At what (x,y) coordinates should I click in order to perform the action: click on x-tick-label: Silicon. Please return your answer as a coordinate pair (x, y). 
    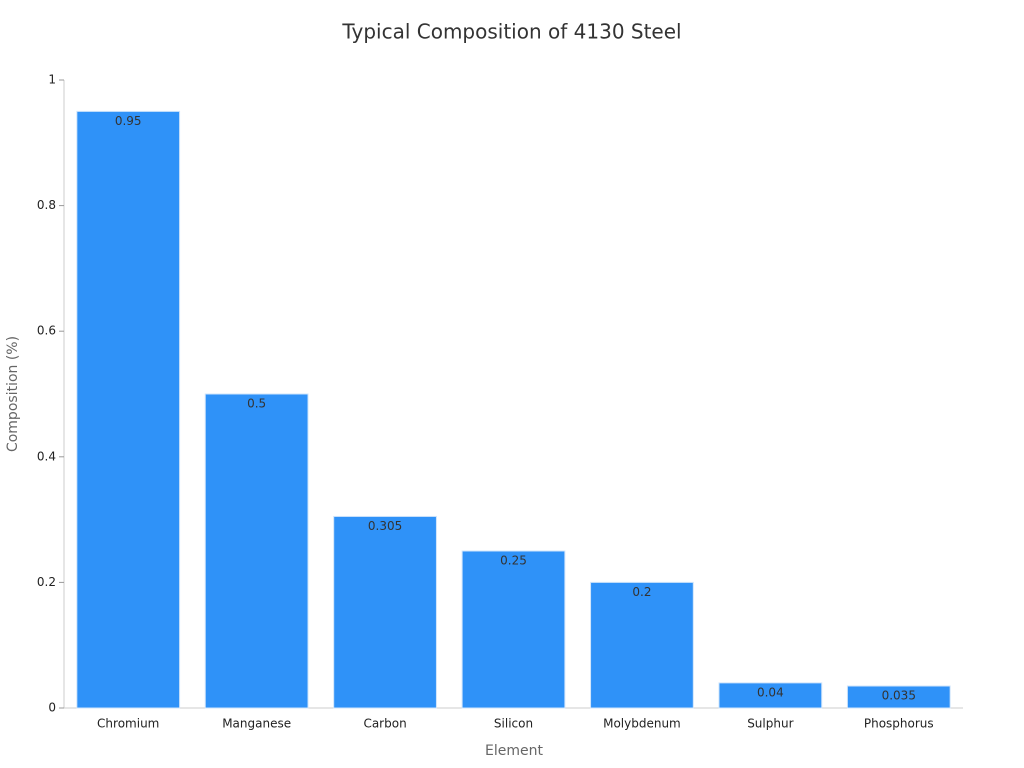
    Looking at the image, I should click on (513, 724).